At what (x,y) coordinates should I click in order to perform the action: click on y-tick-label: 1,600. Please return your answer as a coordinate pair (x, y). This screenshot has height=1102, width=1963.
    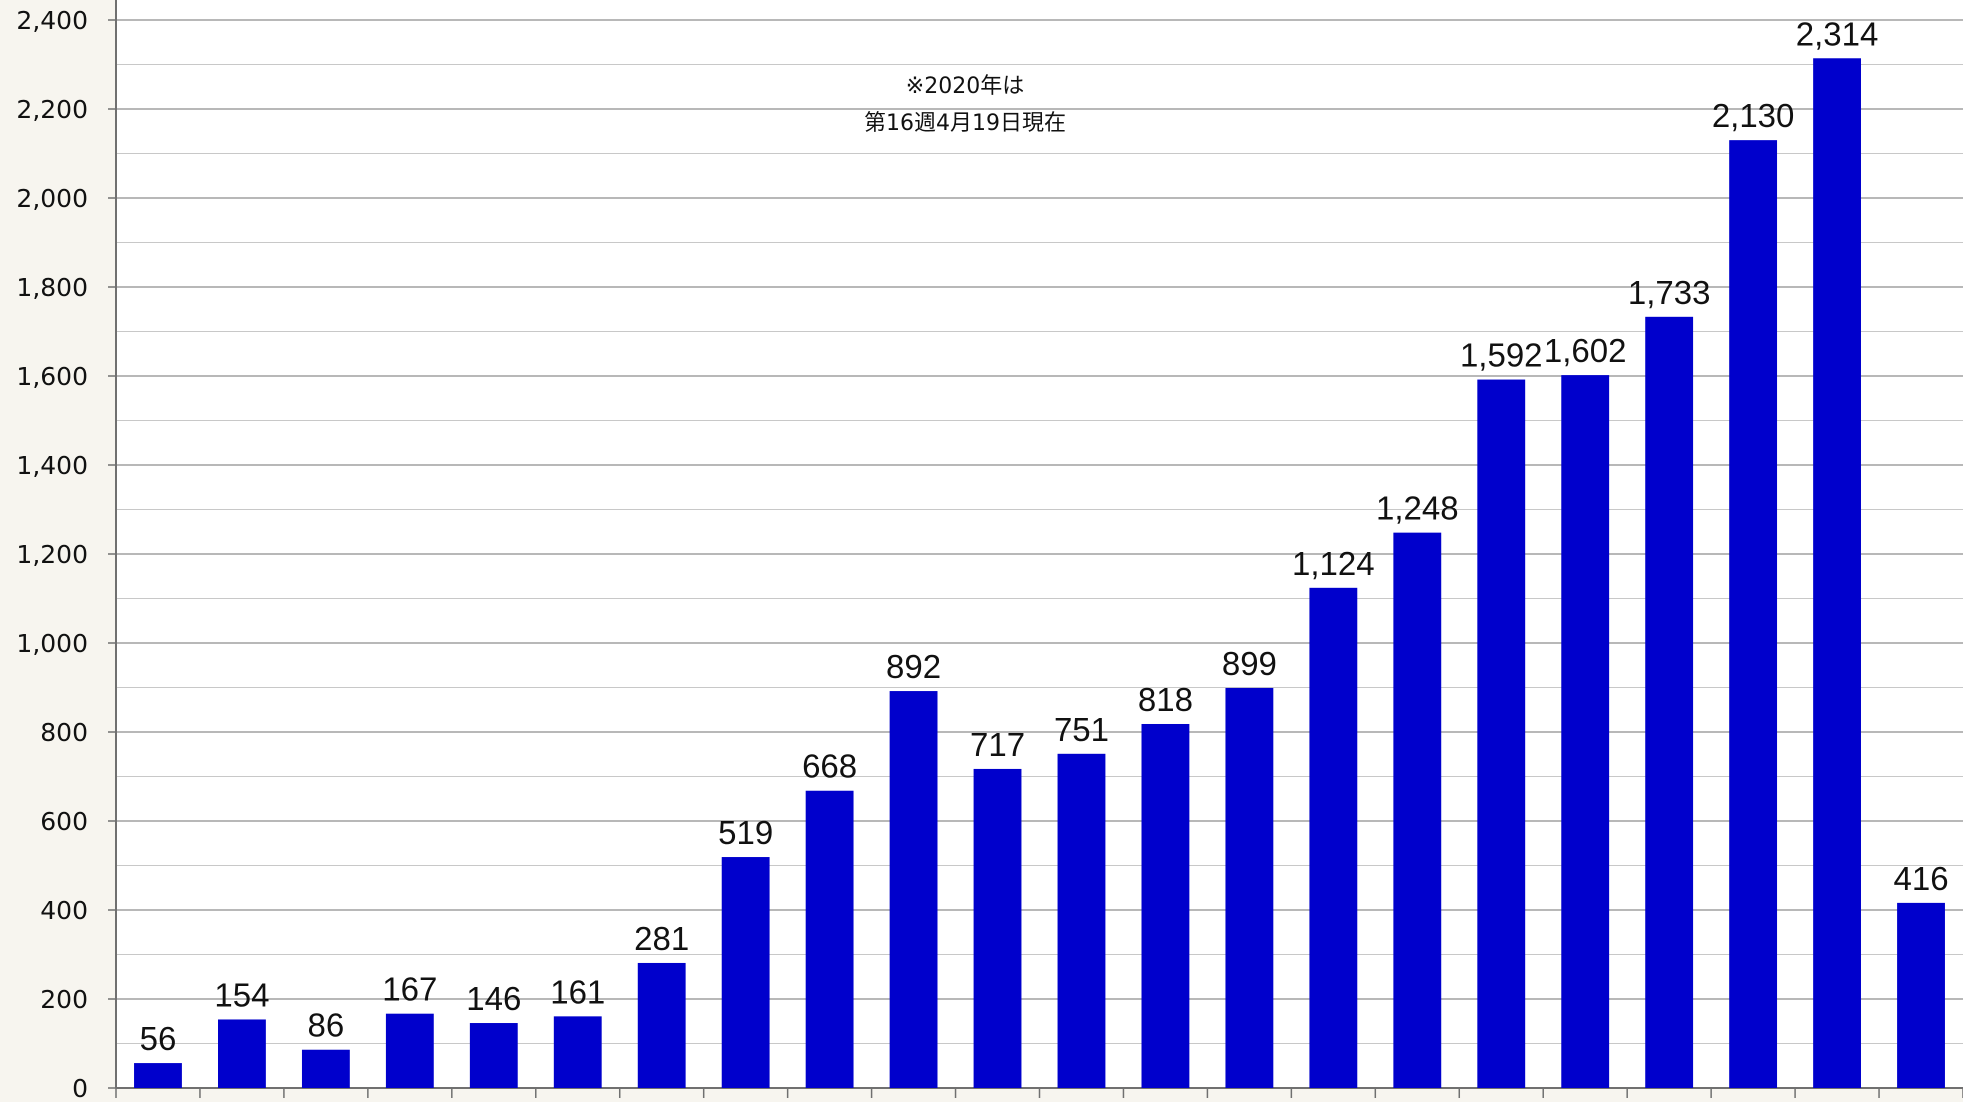
    Looking at the image, I should click on (52, 376).